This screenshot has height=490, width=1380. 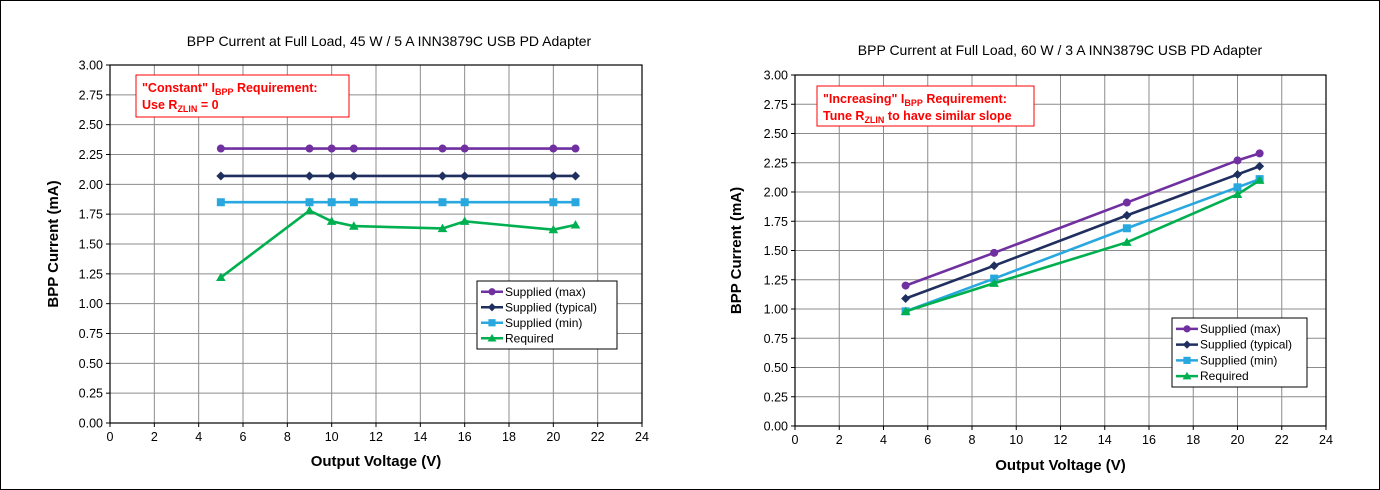 What do you see at coordinates (776, 280) in the screenshot?
I see `y-tick-label: 1.25` at bounding box center [776, 280].